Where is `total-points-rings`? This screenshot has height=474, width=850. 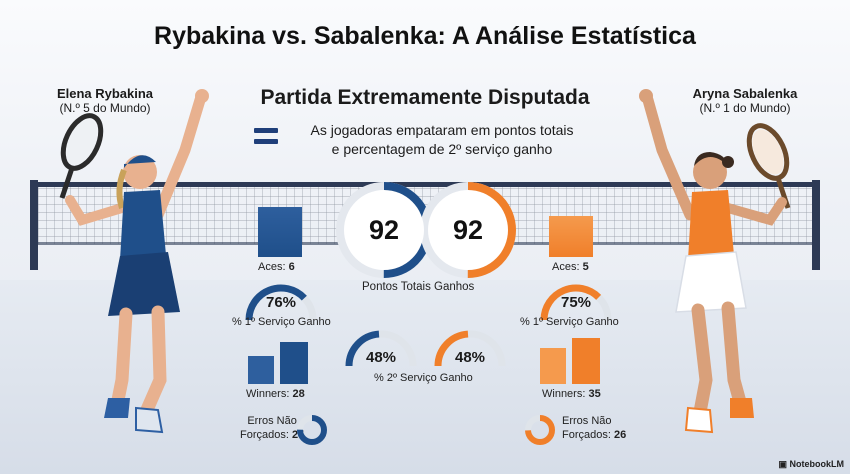
total-points-rings is located at coordinates (426, 230).